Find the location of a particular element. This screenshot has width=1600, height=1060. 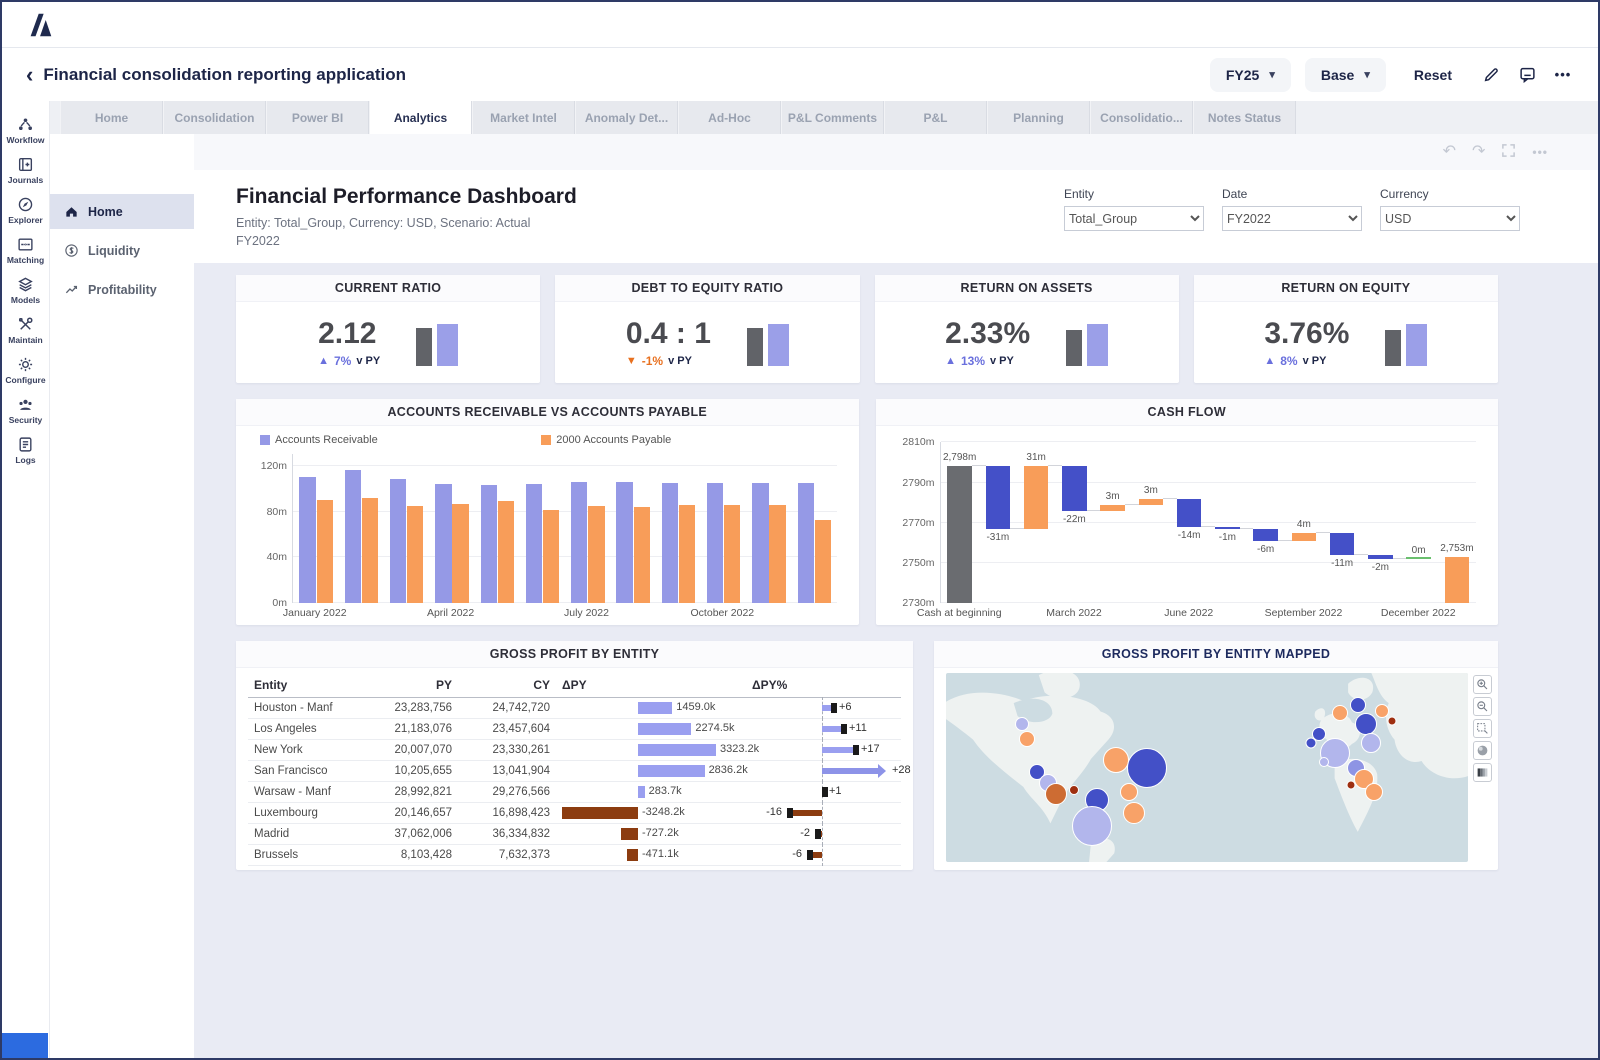

security-icon is located at coordinates (25, 404).